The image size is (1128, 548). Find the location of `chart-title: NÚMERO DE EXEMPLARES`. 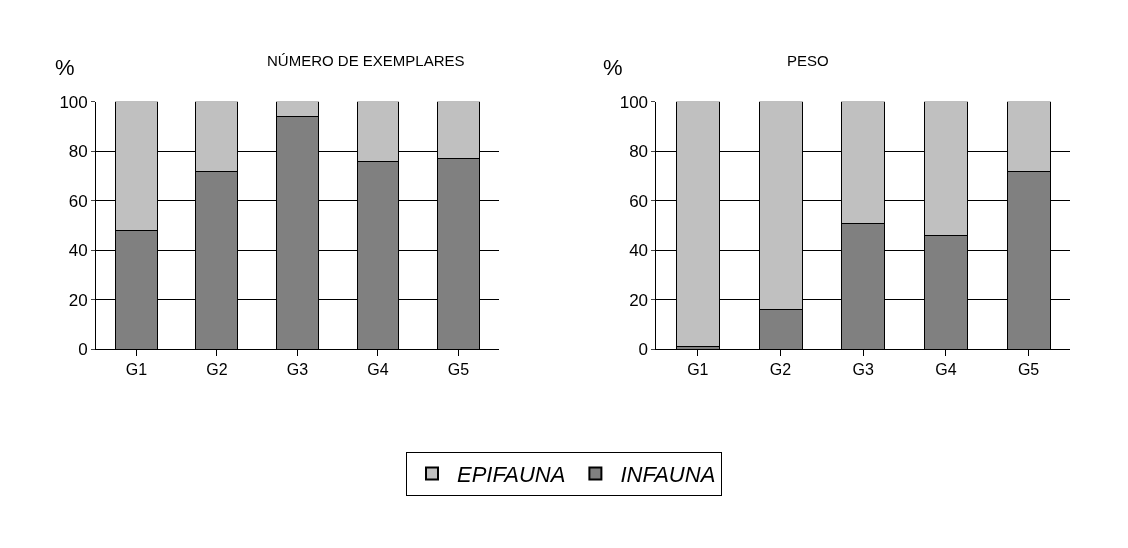

chart-title: NÚMERO DE EXEMPLARES is located at coordinates (366, 60).